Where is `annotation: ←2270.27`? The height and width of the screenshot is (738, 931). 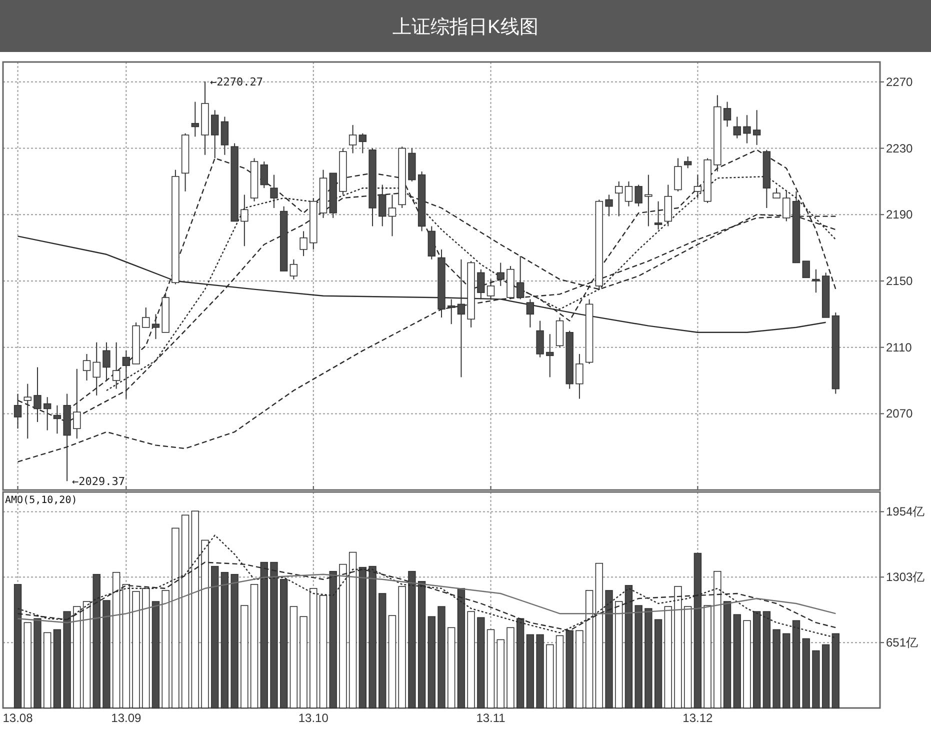 annotation: ←2270.27 is located at coordinates (236, 81).